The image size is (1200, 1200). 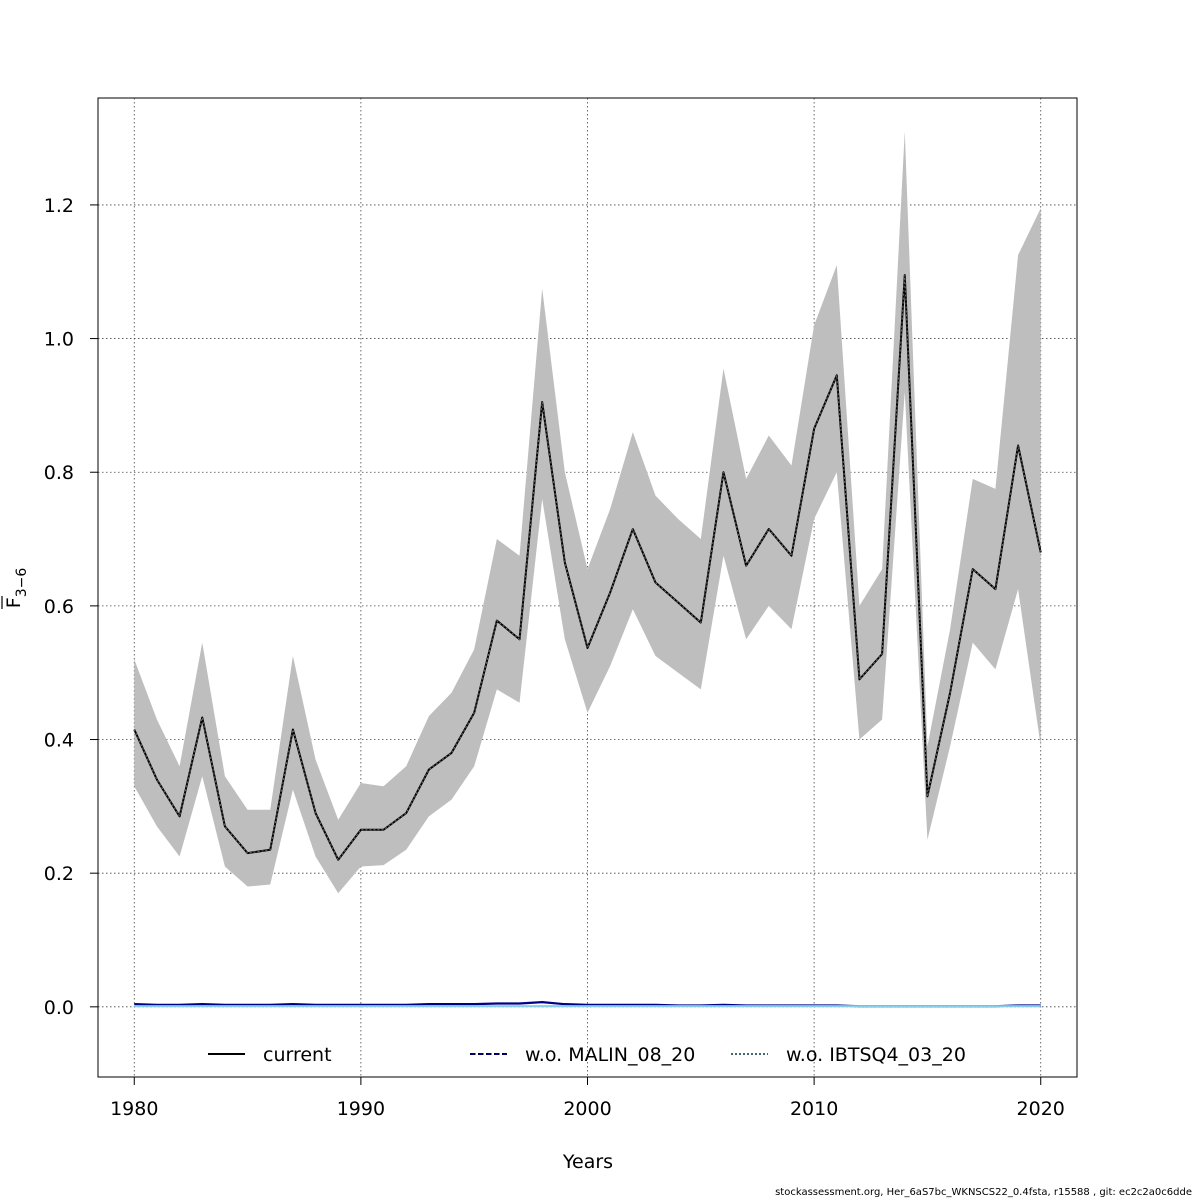 What do you see at coordinates (22, 583) in the screenshot?
I see `y-axis-label-subscript: 3−6` at bounding box center [22, 583].